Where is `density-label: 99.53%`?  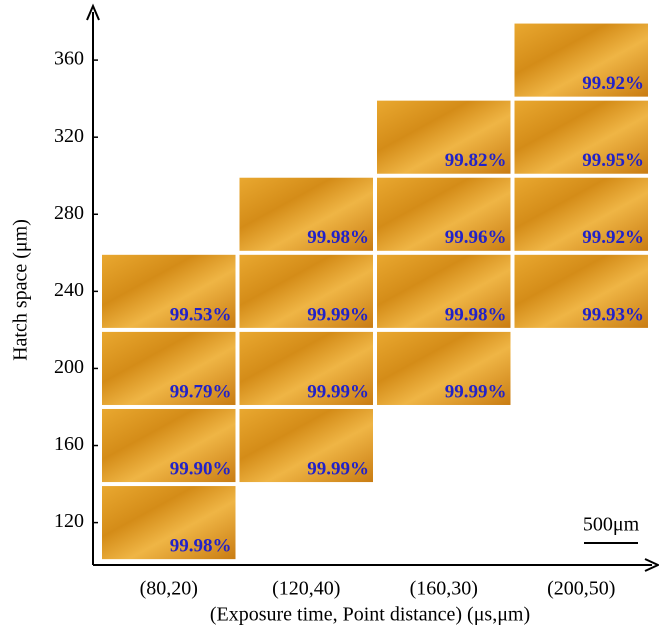
density-label: 99.53% is located at coordinates (201, 314).